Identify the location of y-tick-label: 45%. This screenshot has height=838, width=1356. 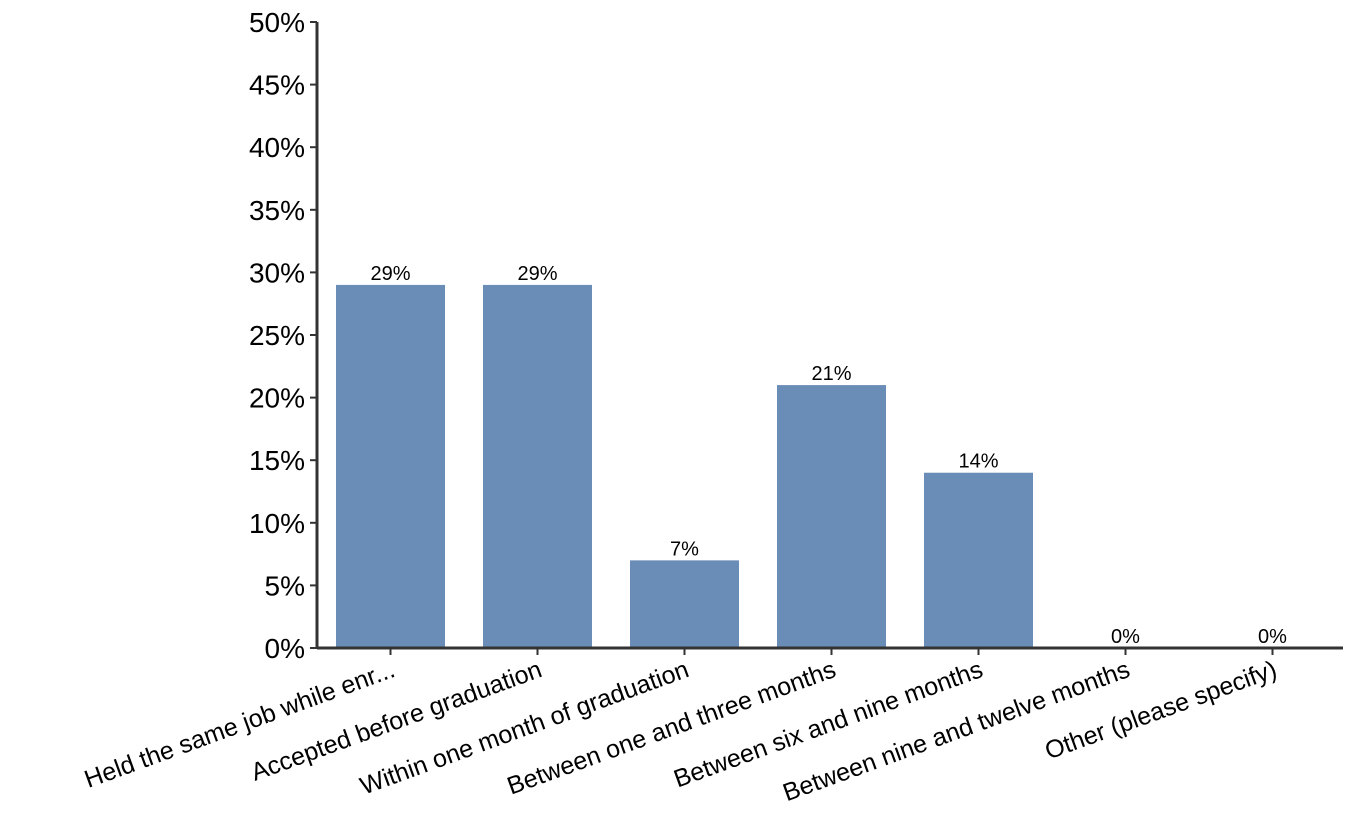
(277, 85).